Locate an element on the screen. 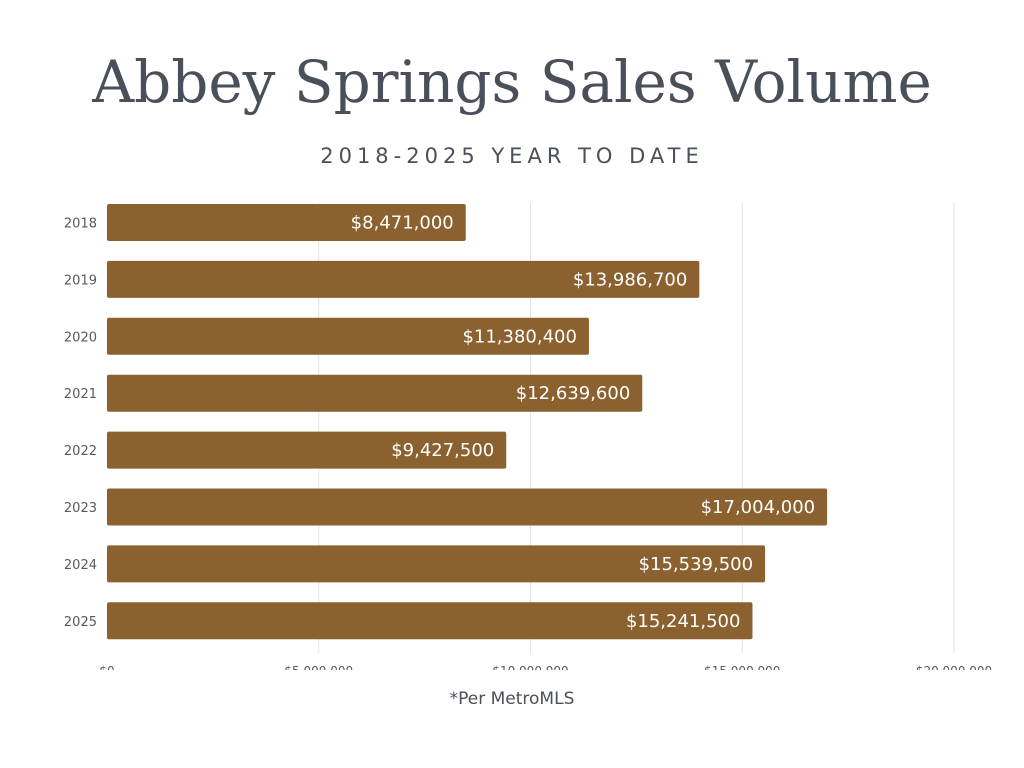  chart-title: Abbey Springs Sales Volume is located at coordinates (512, 82).